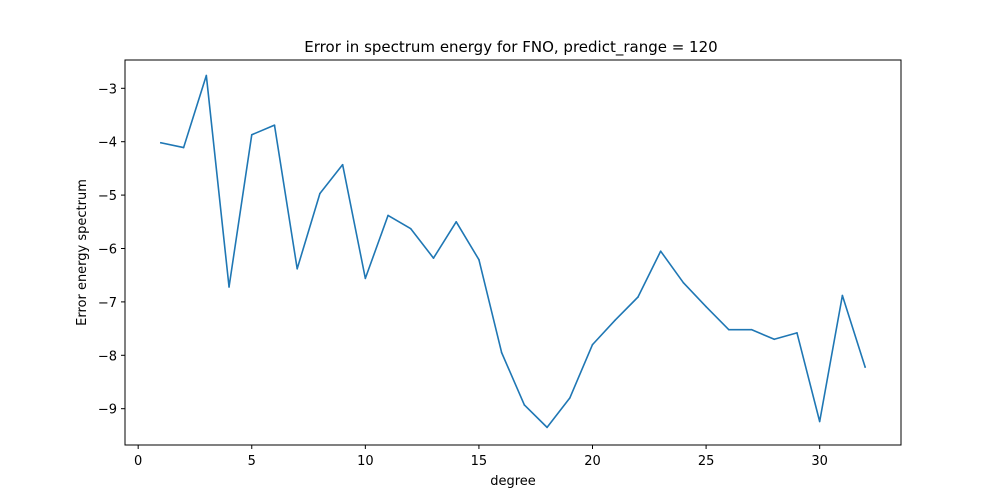 The image size is (1000, 500). I want to click on y-tick-label: −6, so click(107, 249).